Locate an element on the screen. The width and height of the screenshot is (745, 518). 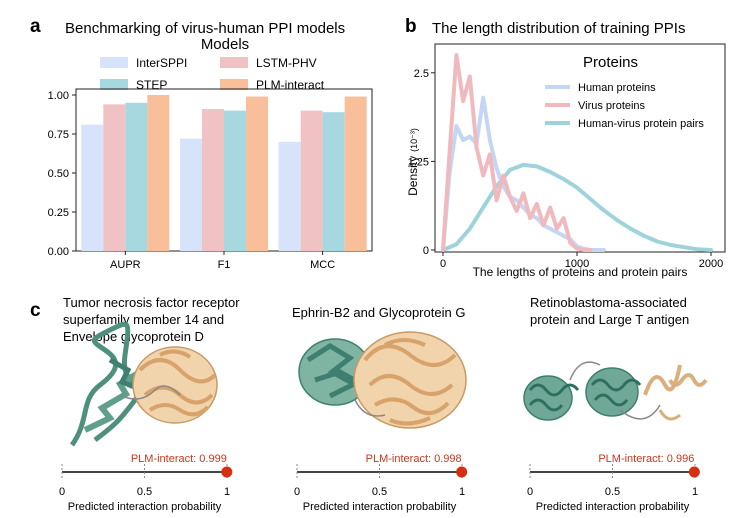
line-y-axis-label: Density (10⁻³) is located at coordinates (413, 162).